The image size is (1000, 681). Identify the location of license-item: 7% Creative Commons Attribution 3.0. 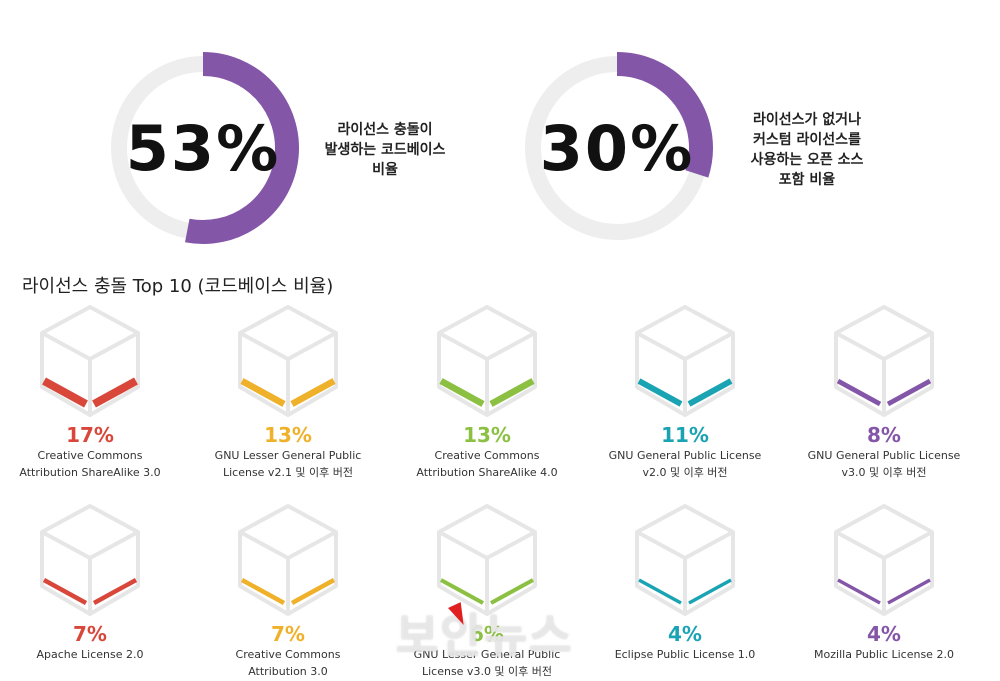
(288, 591).